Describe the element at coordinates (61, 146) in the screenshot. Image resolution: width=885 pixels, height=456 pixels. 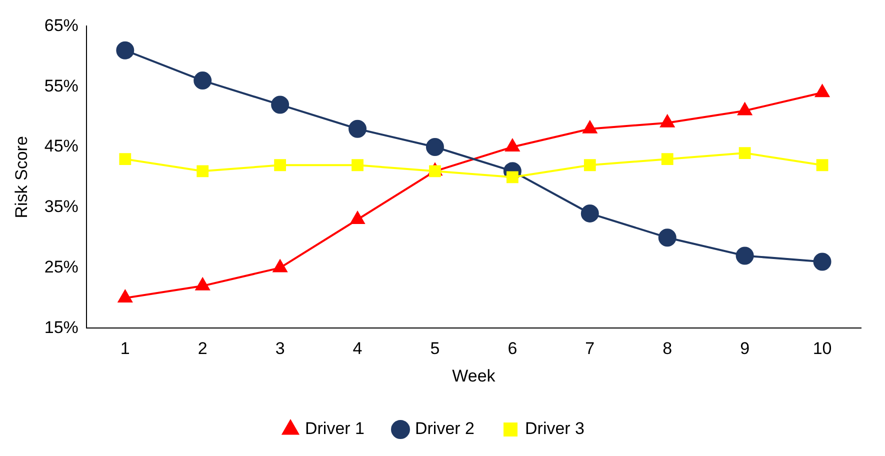
I see `y-tick-label: 45%` at that location.